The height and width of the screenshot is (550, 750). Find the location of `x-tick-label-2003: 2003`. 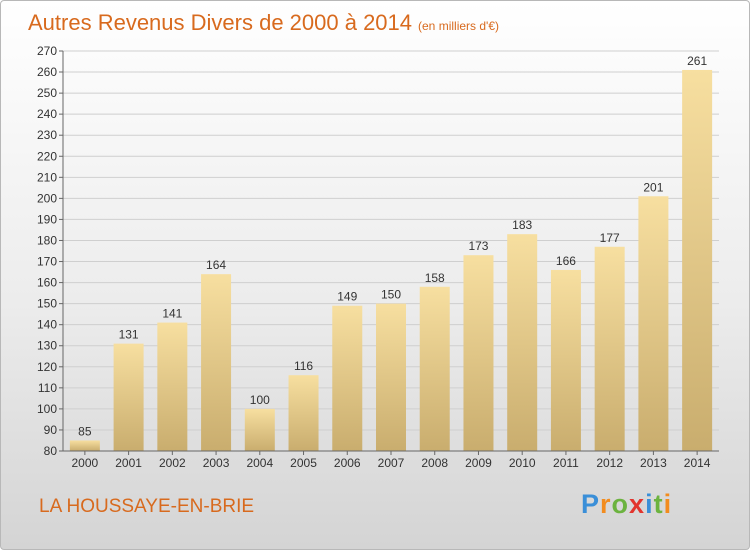

x-tick-label-2003: 2003 is located at coordinates (216, 463).